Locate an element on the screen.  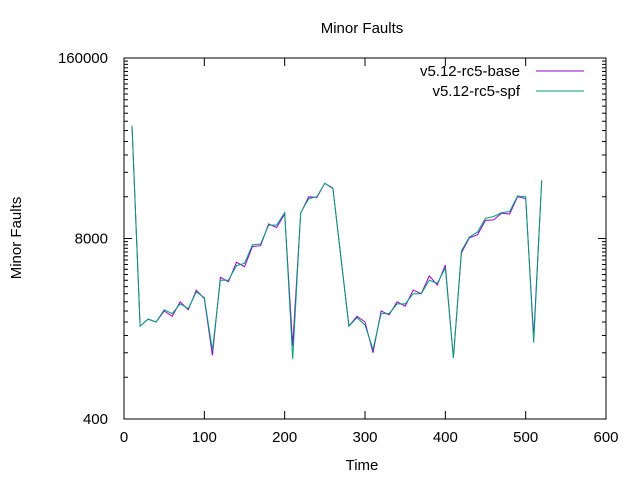
x-tick-label: 200 is located at coordinates (284, 437).